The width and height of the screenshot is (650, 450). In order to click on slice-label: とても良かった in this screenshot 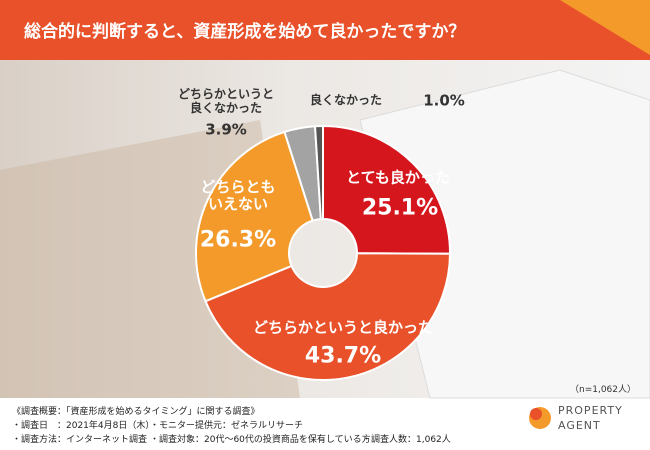, I will do `click(398, 177)`.